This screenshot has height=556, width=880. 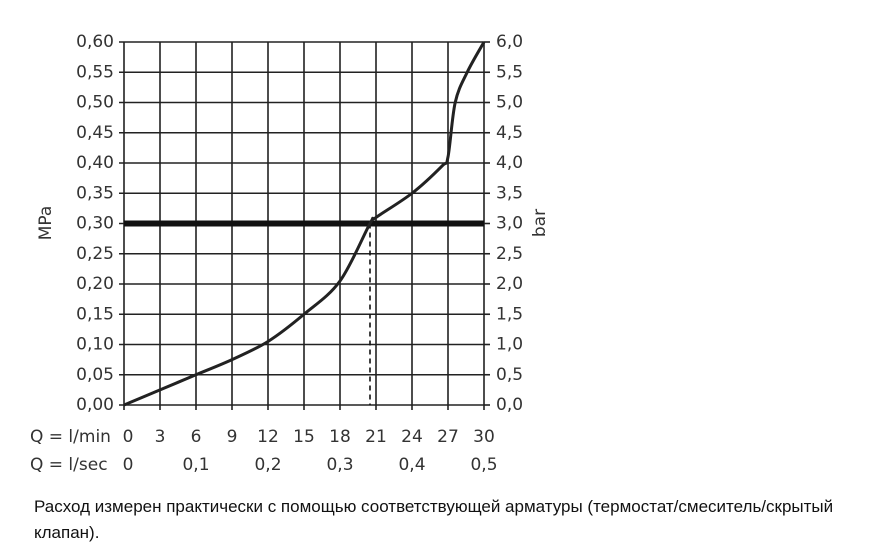 What do you see at coordinates (95, 405) in the screenshot?
I see `y-tick-label: 0,00` at bounding box center [95, 405].